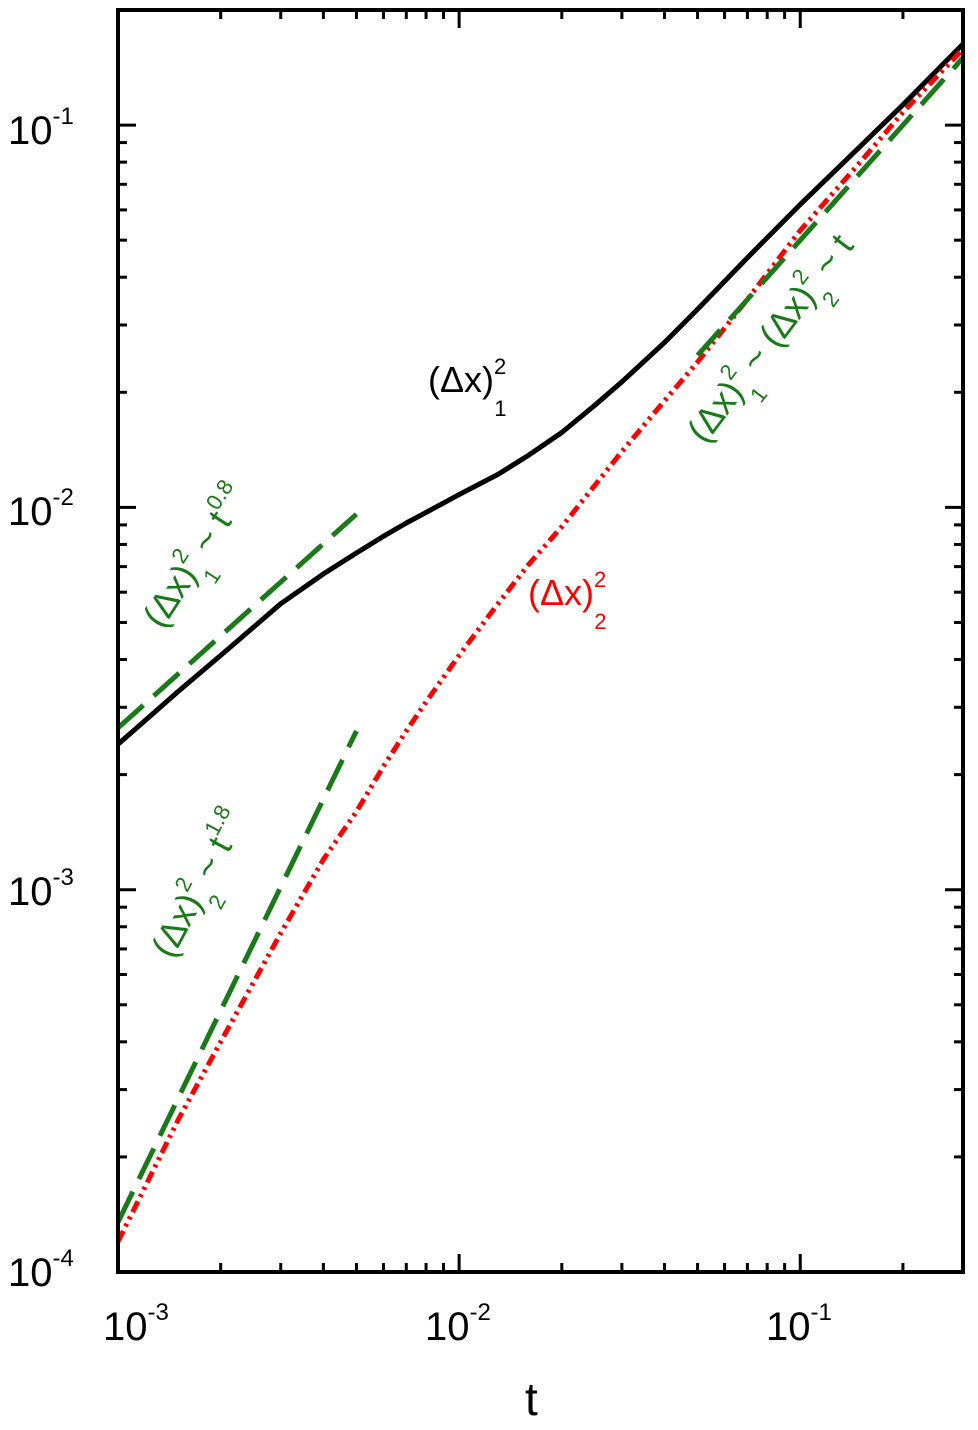 The image size is (978, 1430). Describe the element at coordinates (567, 600) in the screenshot. I see `annotation-dx2: (Δx)2 2` at that location.